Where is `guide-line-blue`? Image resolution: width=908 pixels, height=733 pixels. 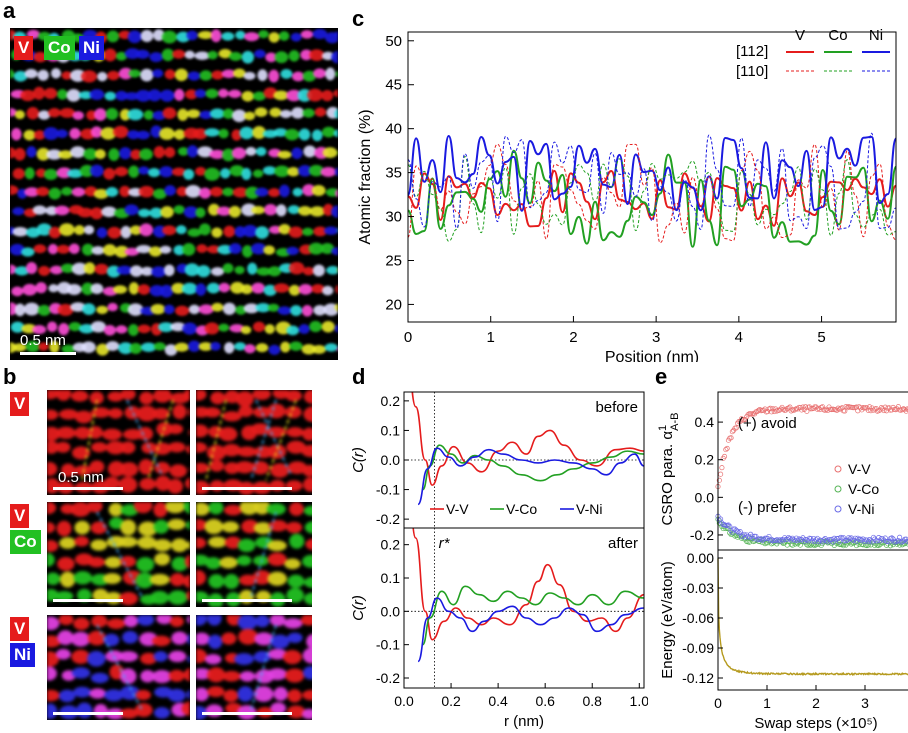 guide-line-blue is located at coordinates (119, 554).